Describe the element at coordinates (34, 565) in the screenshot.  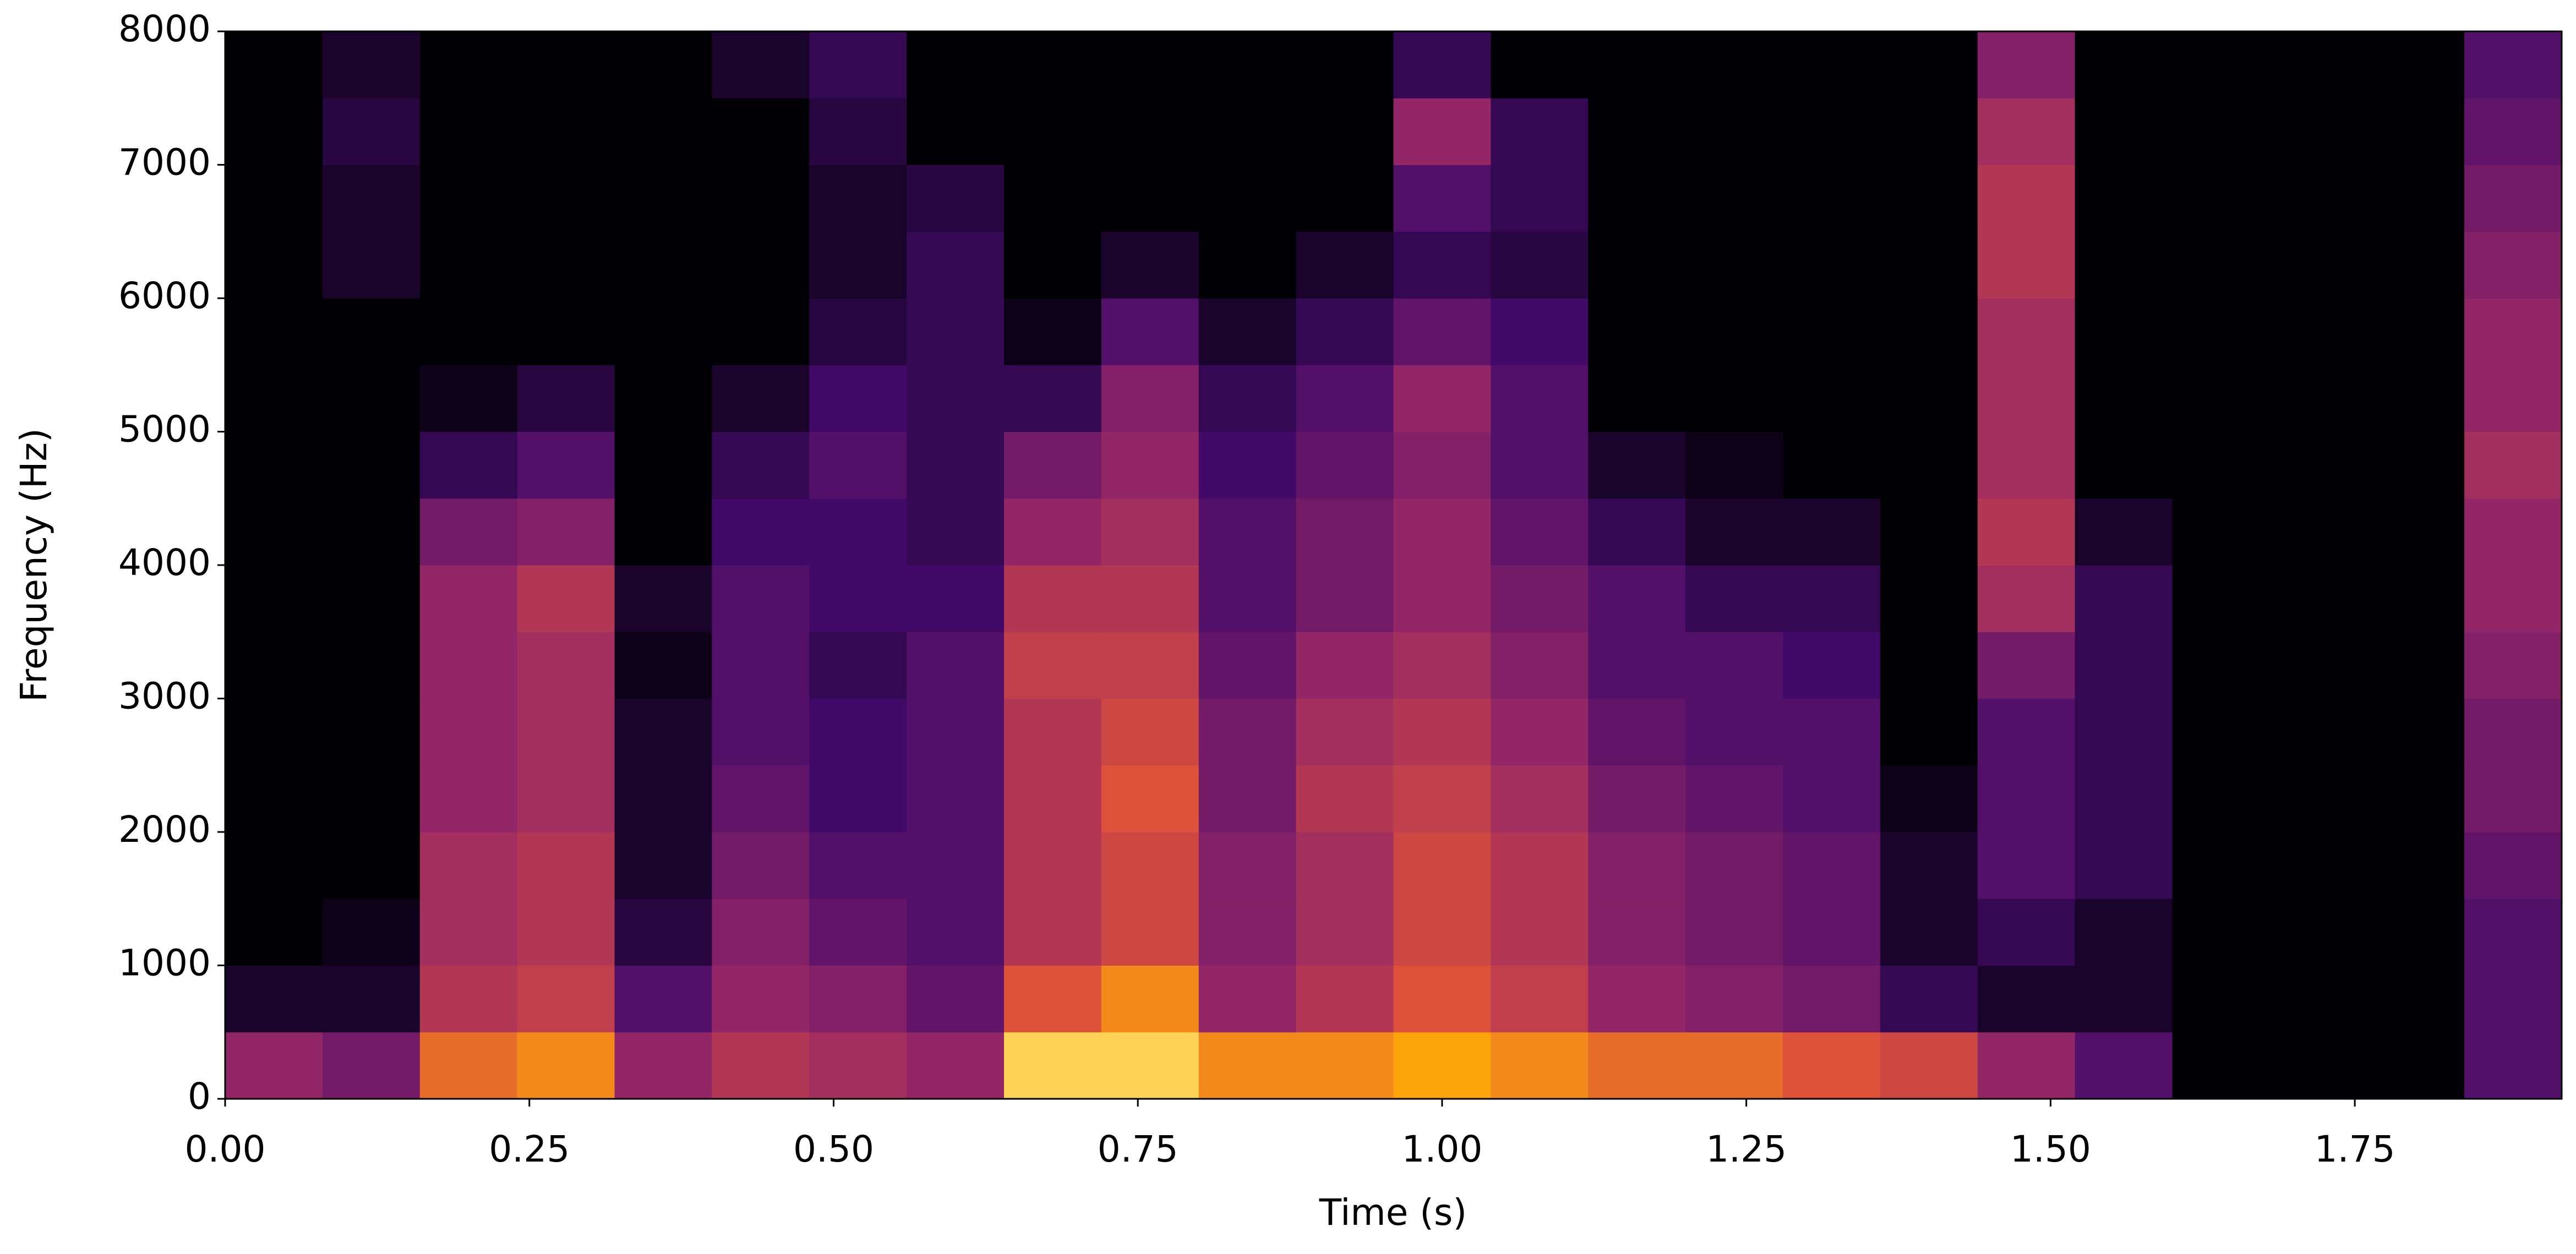
I see `y-axis-label: Frequency (Hz)` at that location.